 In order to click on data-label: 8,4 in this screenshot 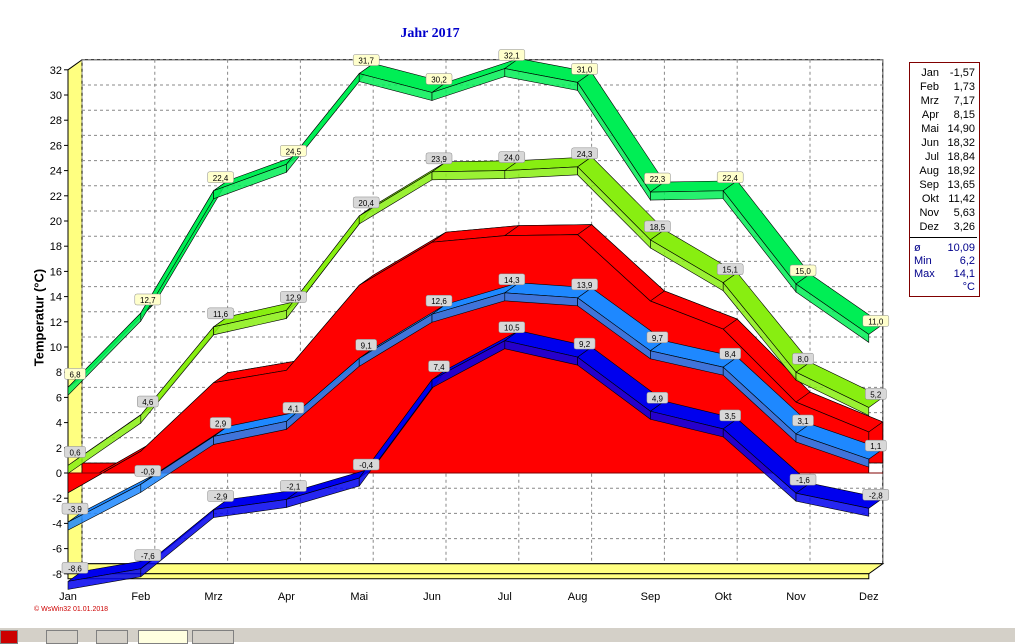, I will do `click(731, 354)`.